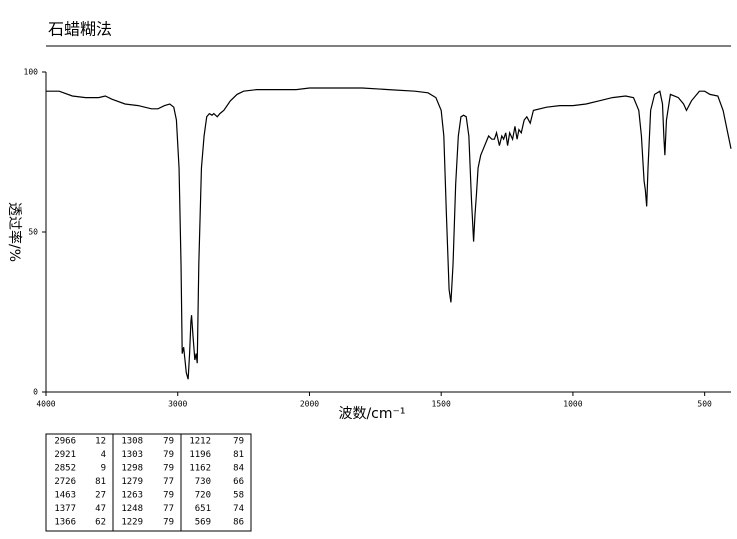 Image resolution: width=737 pixels, height=539 pixels. Describe the element at coordinates (200, 442) in the screenshot. I see `table-cell: 1212` at that location.